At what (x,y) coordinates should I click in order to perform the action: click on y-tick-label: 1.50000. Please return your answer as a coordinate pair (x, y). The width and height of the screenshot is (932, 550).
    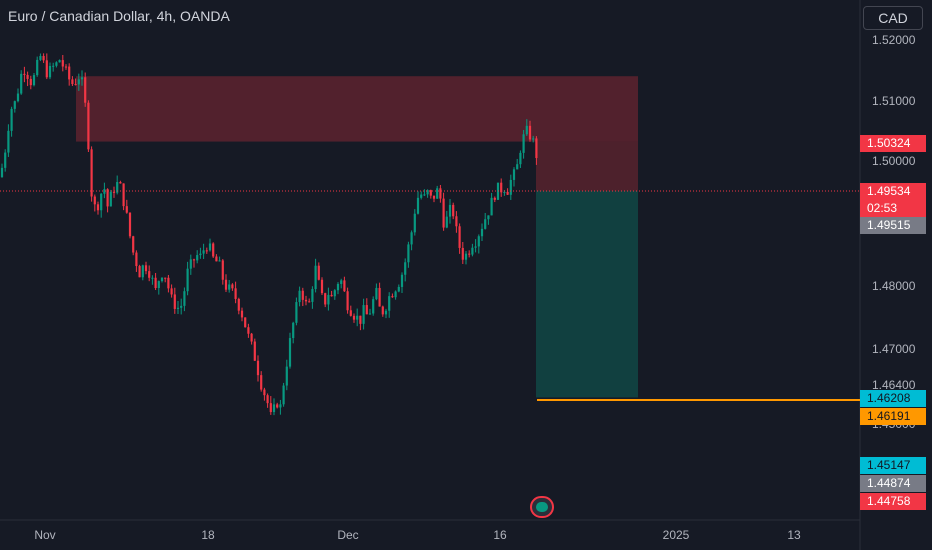
    Looking at the image, I should click on (894, 161).